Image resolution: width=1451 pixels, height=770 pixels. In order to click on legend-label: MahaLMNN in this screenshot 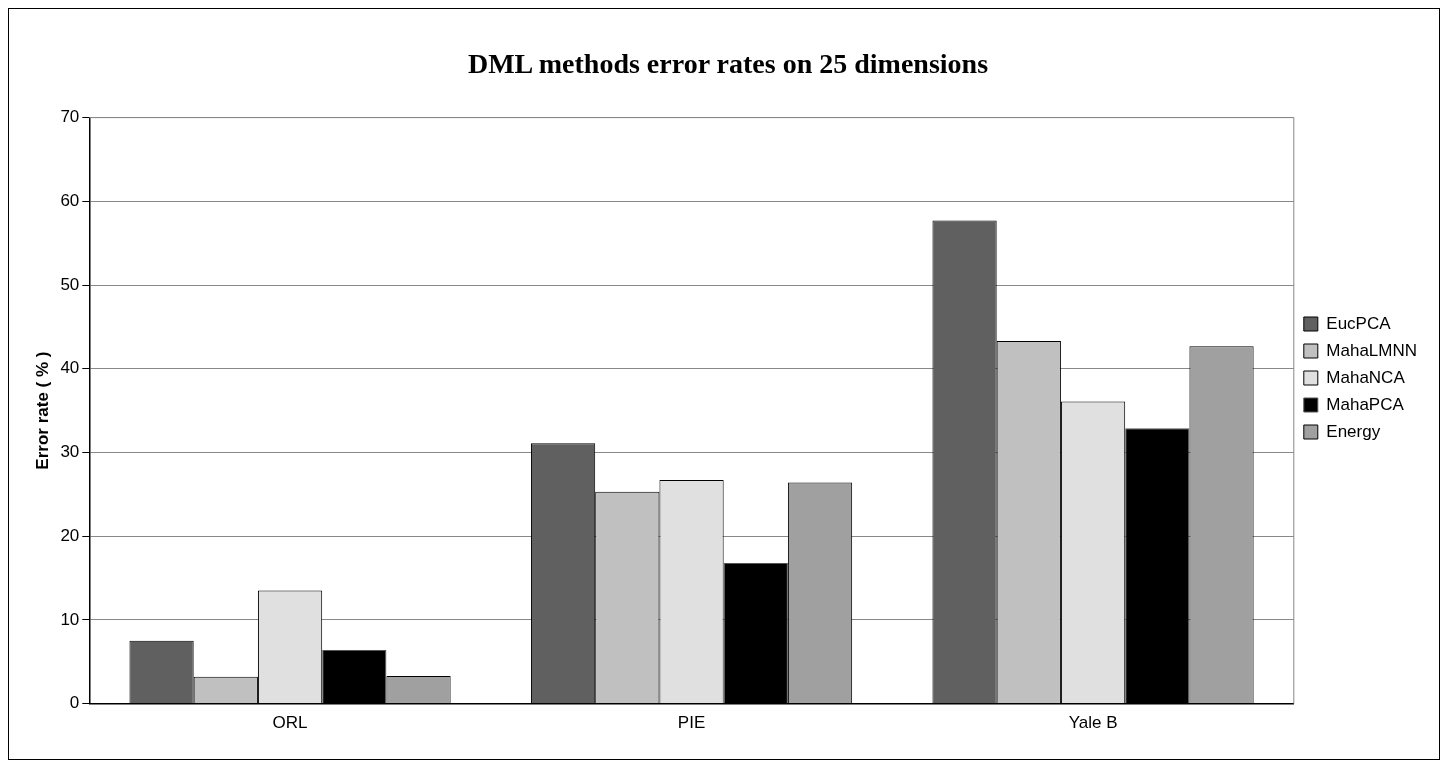, I will do `click(1372, 350)`.